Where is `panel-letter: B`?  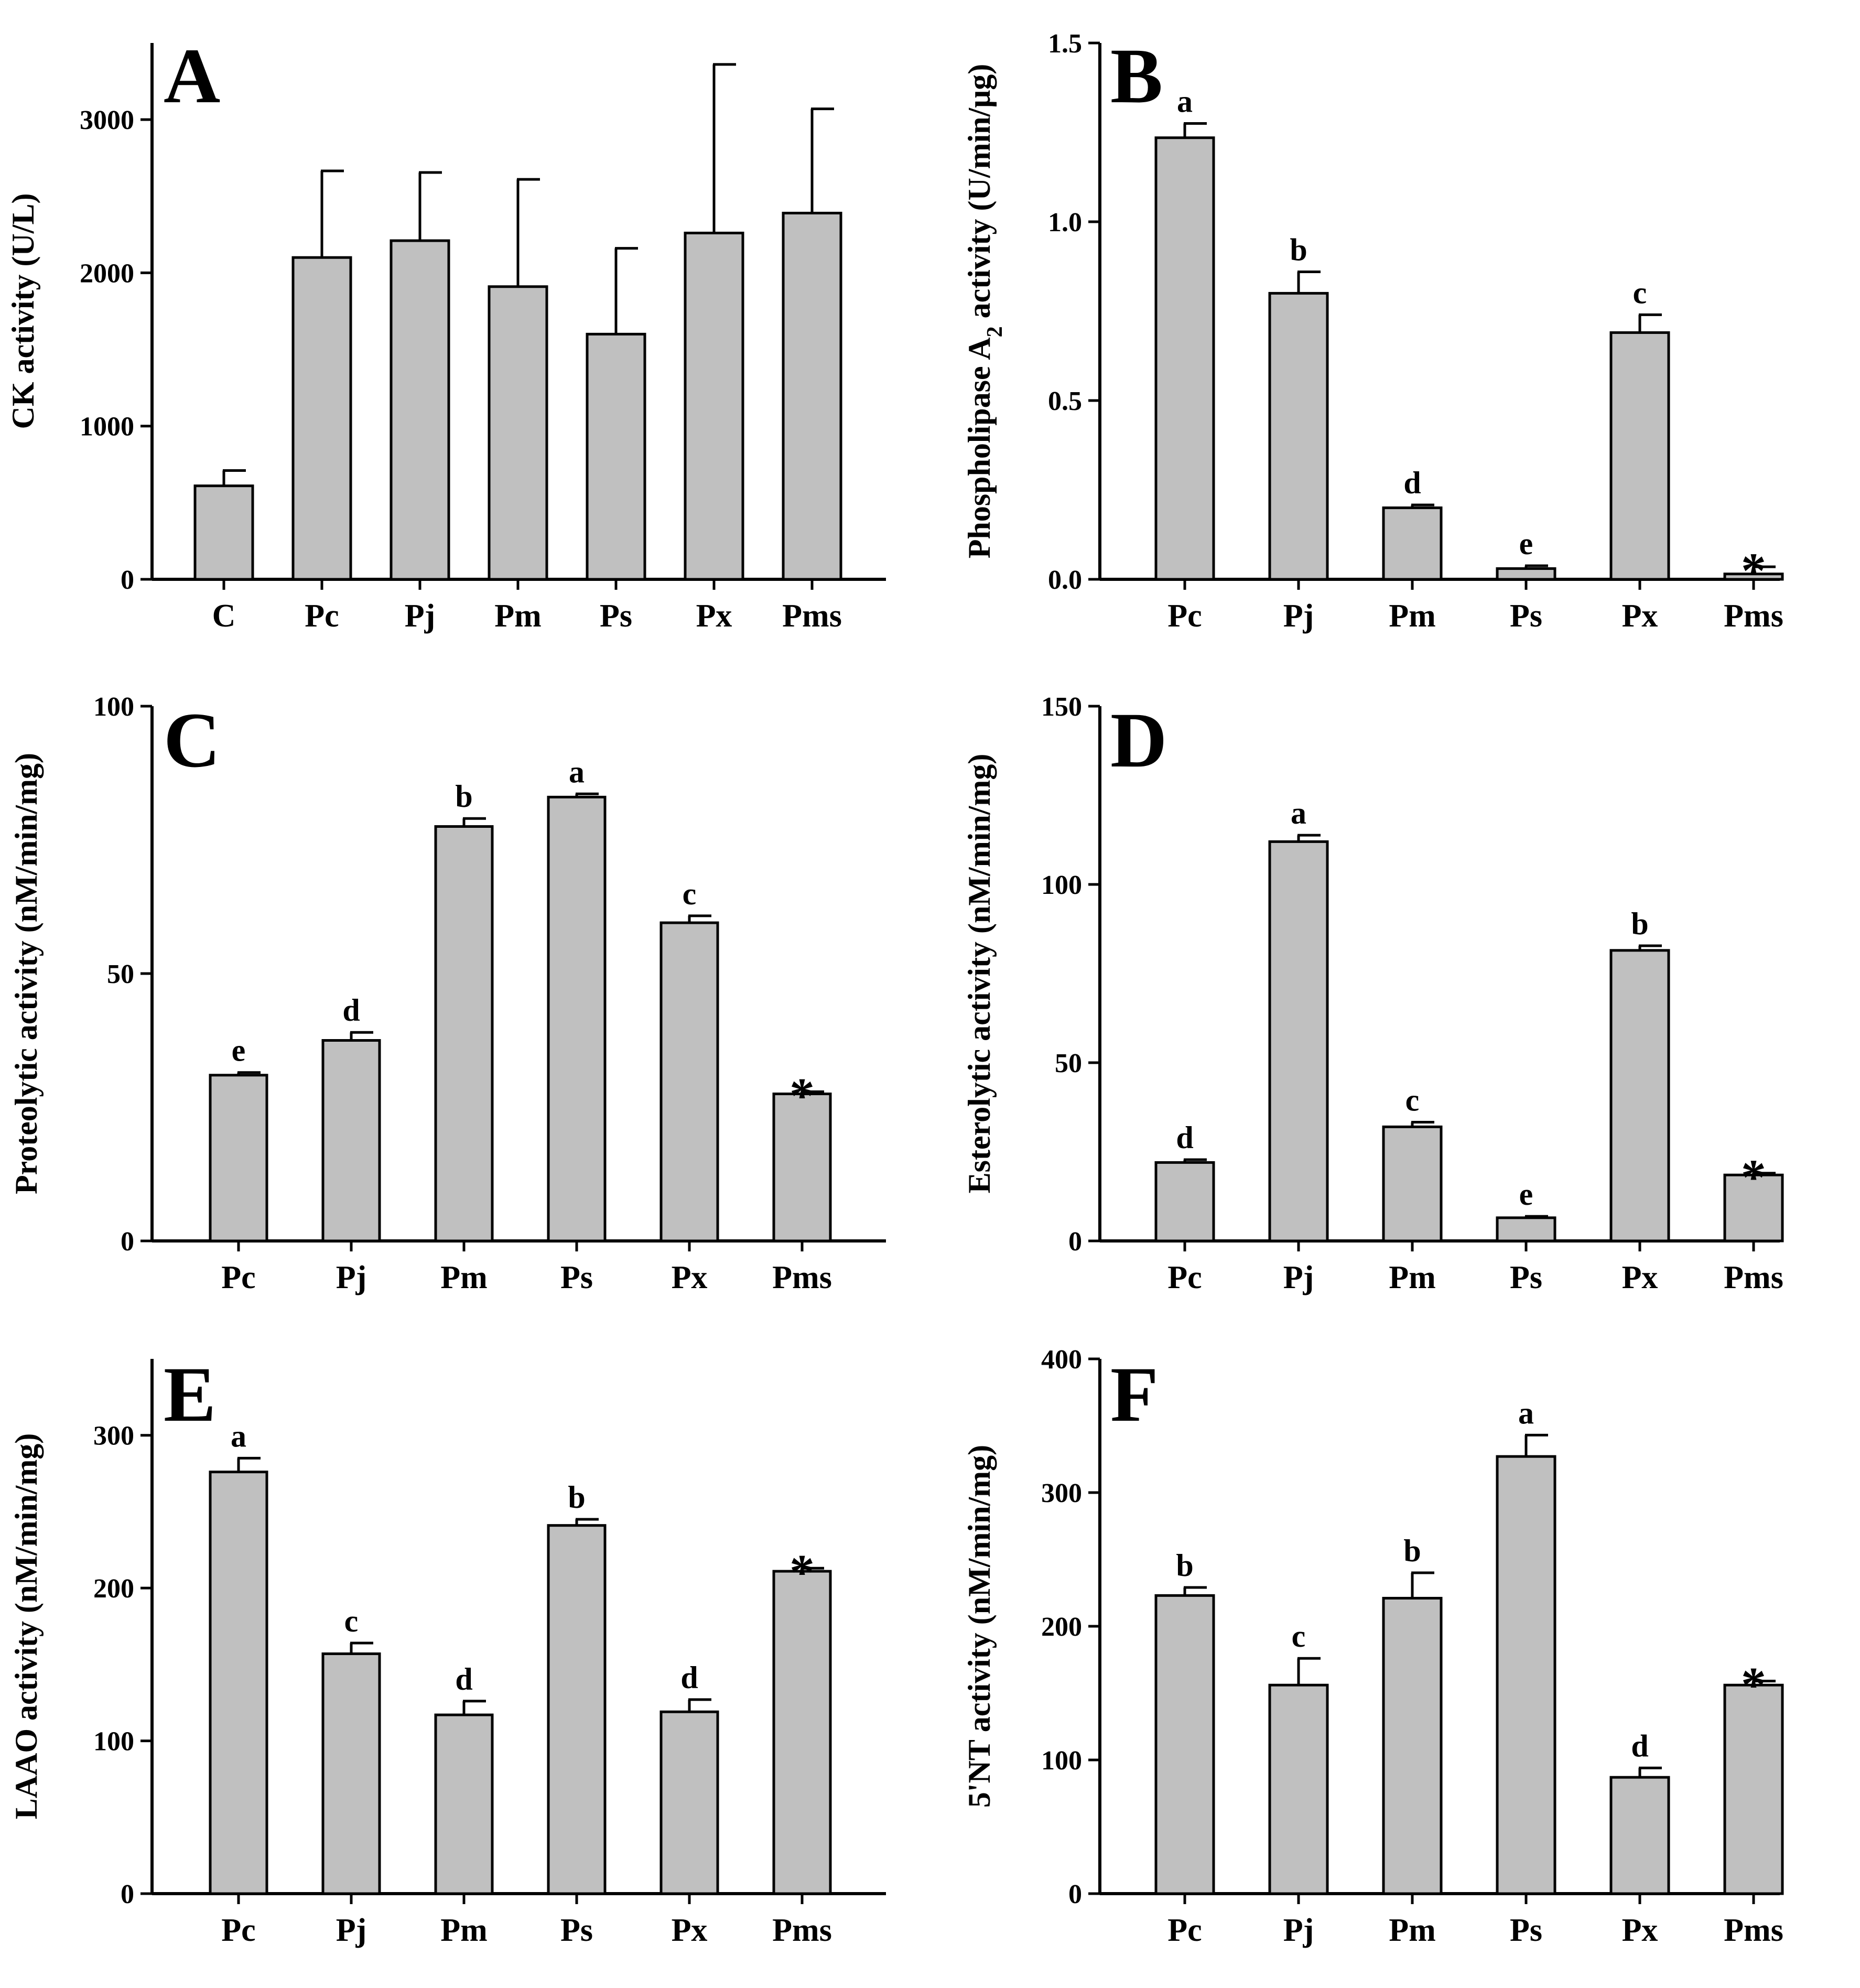 panel-letter: B is located at coordinates (1136, 76).